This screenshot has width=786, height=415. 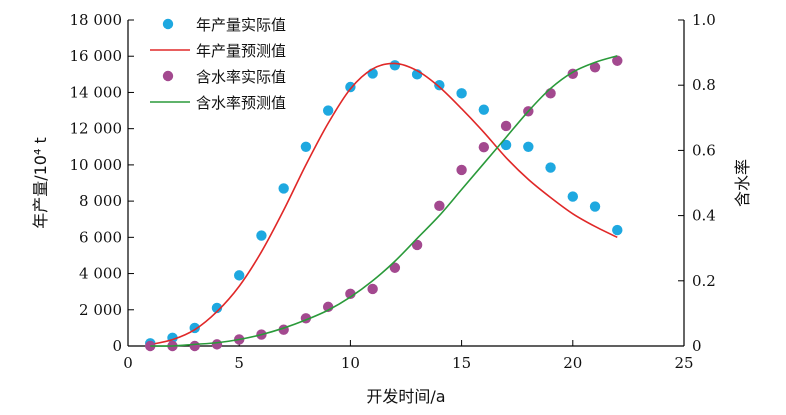 What do you see at coordinates (704, 20) in the screenshot?
I see `y-right-tick-label: 1.0` at bounding box center [704, 20].